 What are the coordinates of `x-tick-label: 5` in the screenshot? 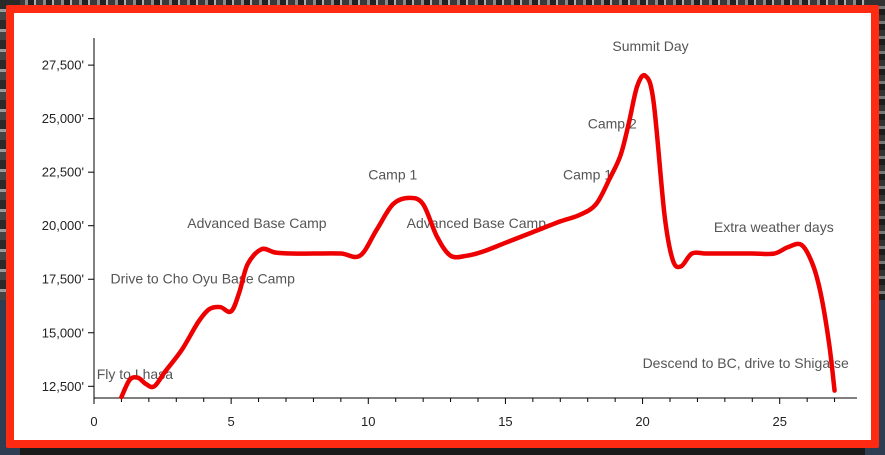 It's located at (231, 421).